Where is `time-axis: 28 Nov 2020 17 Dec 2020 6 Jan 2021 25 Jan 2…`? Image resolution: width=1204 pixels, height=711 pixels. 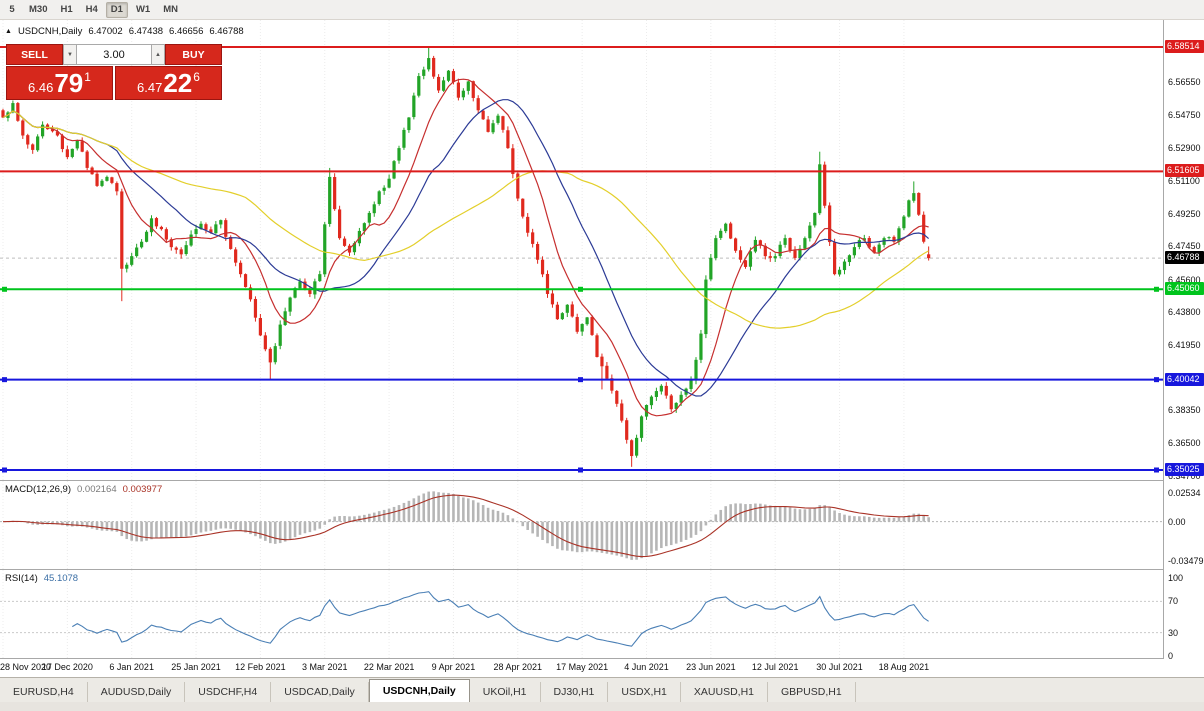
time-axis: 28 Nov 2020 17 Dec 2020 6 Jan 2021 25 Jan 2… is located at coordinates (581, 668).